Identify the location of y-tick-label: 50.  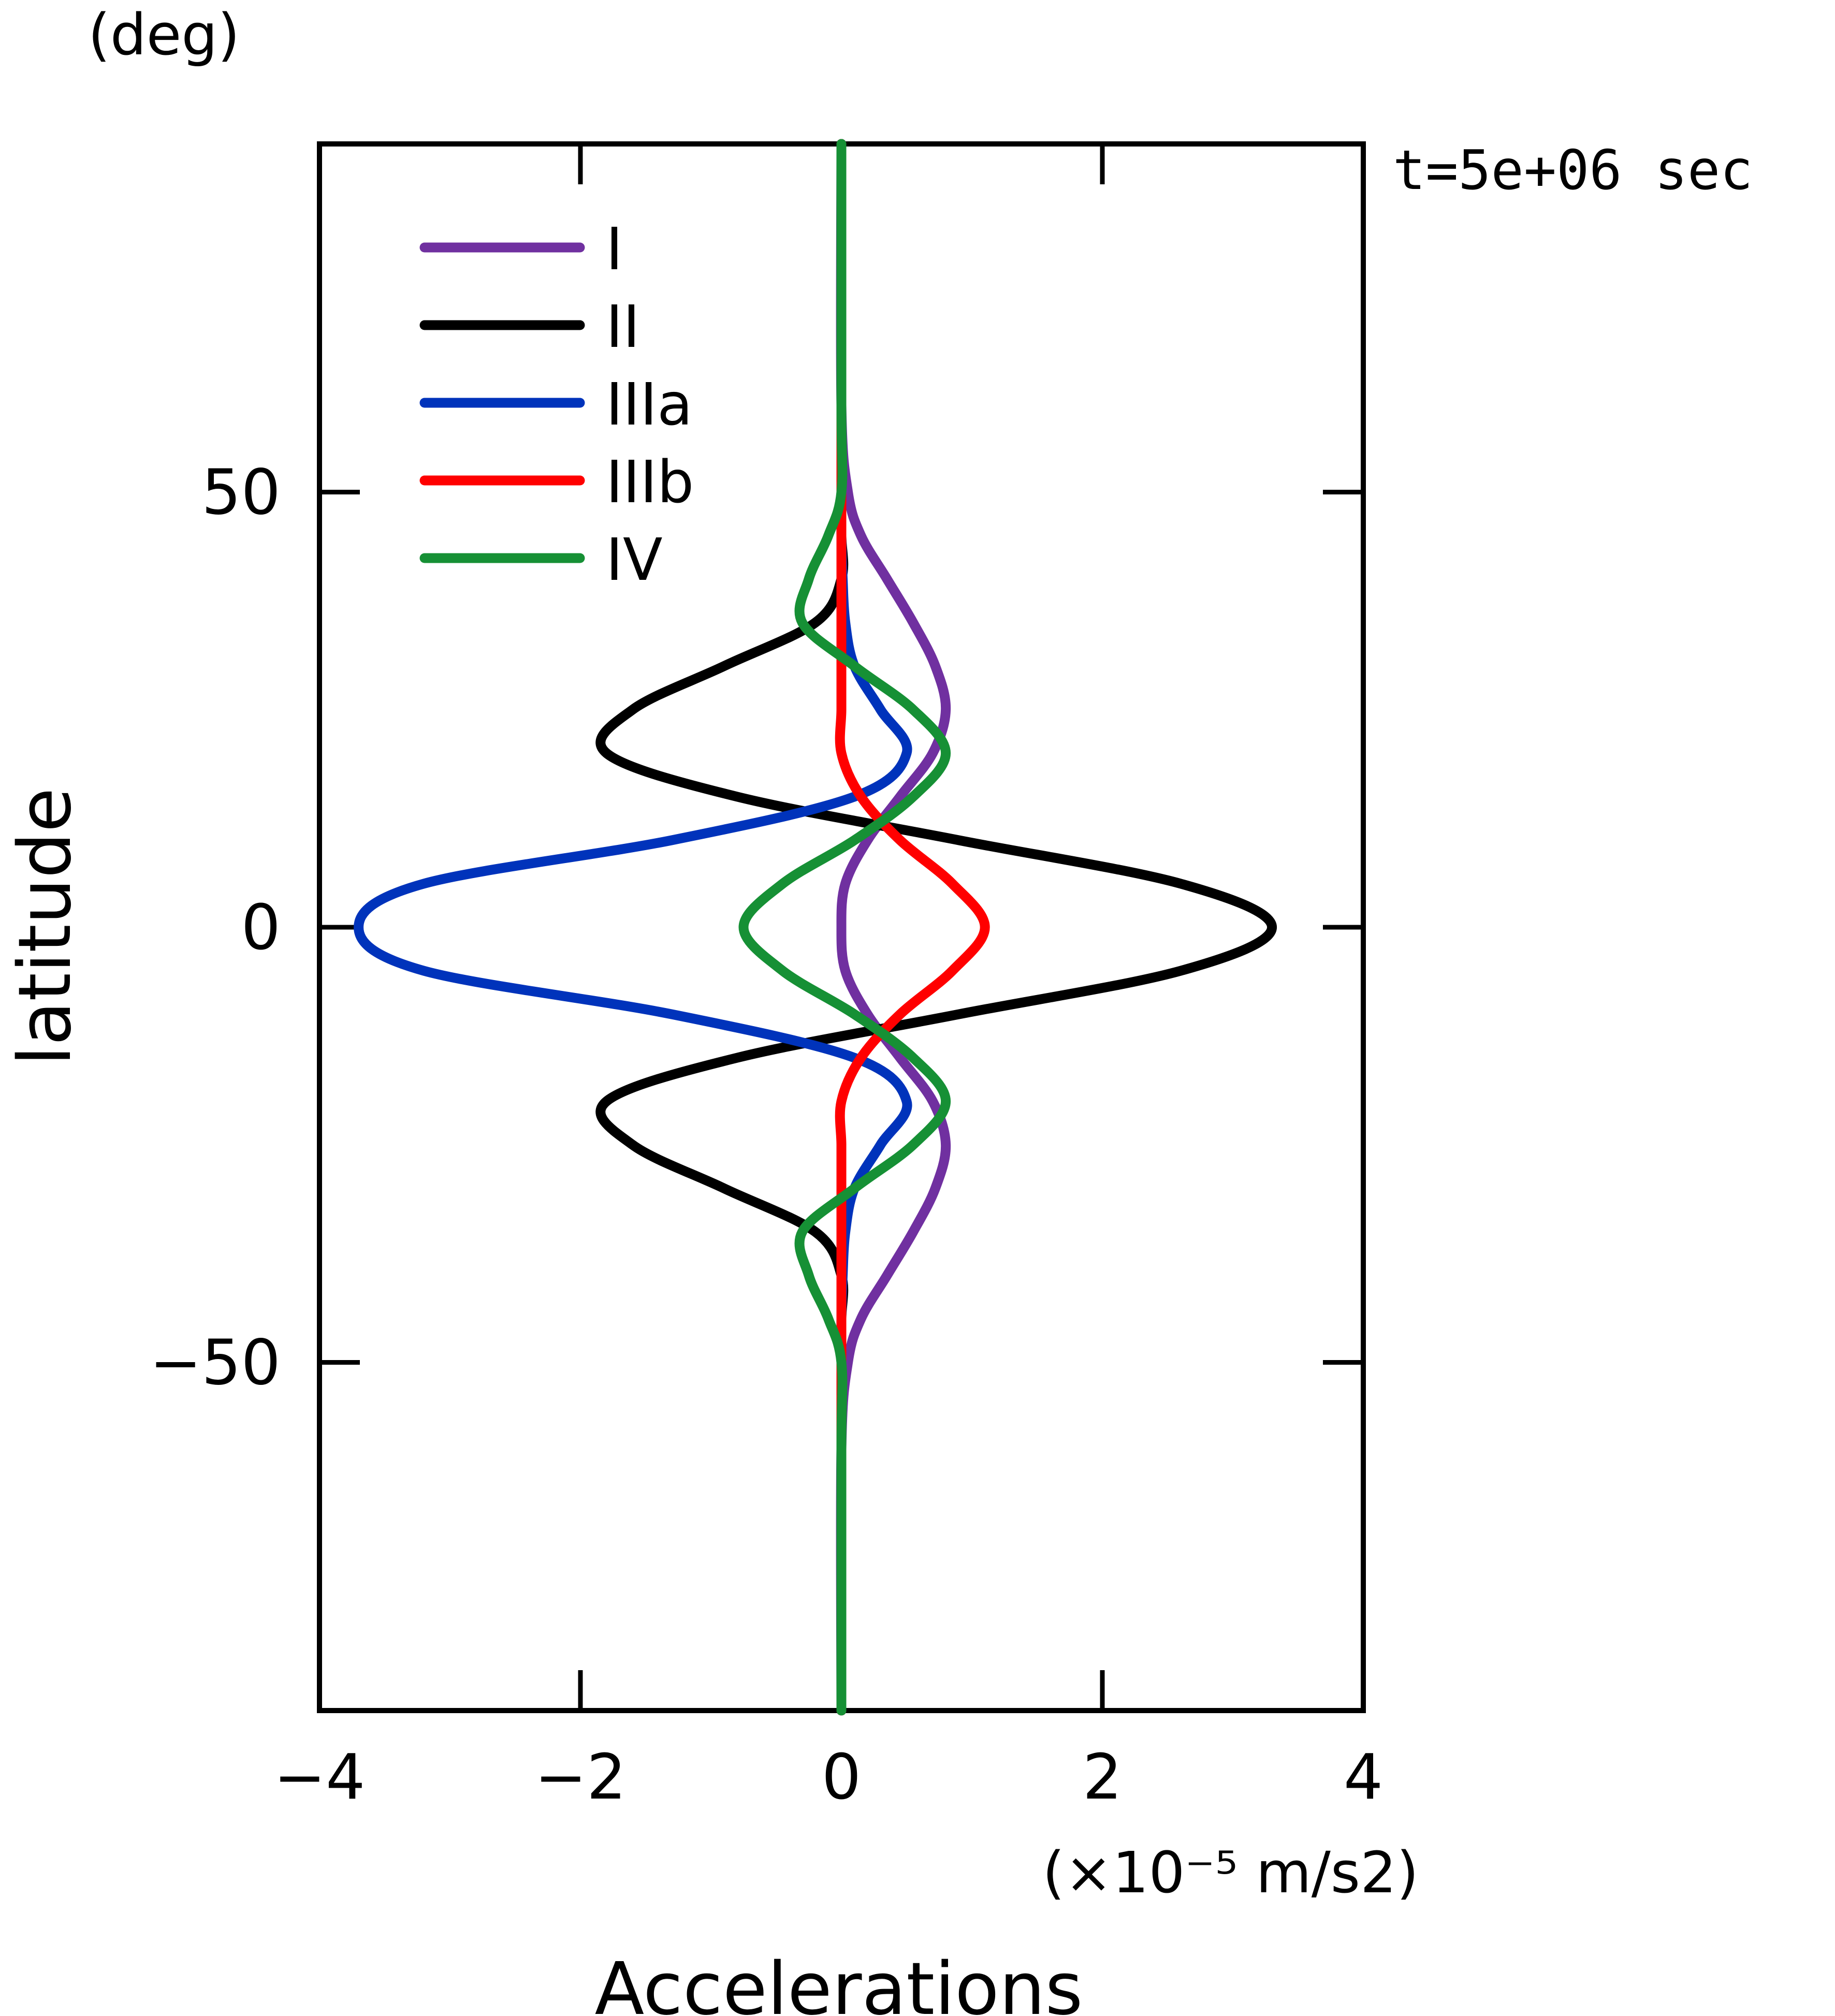
(241, 493).